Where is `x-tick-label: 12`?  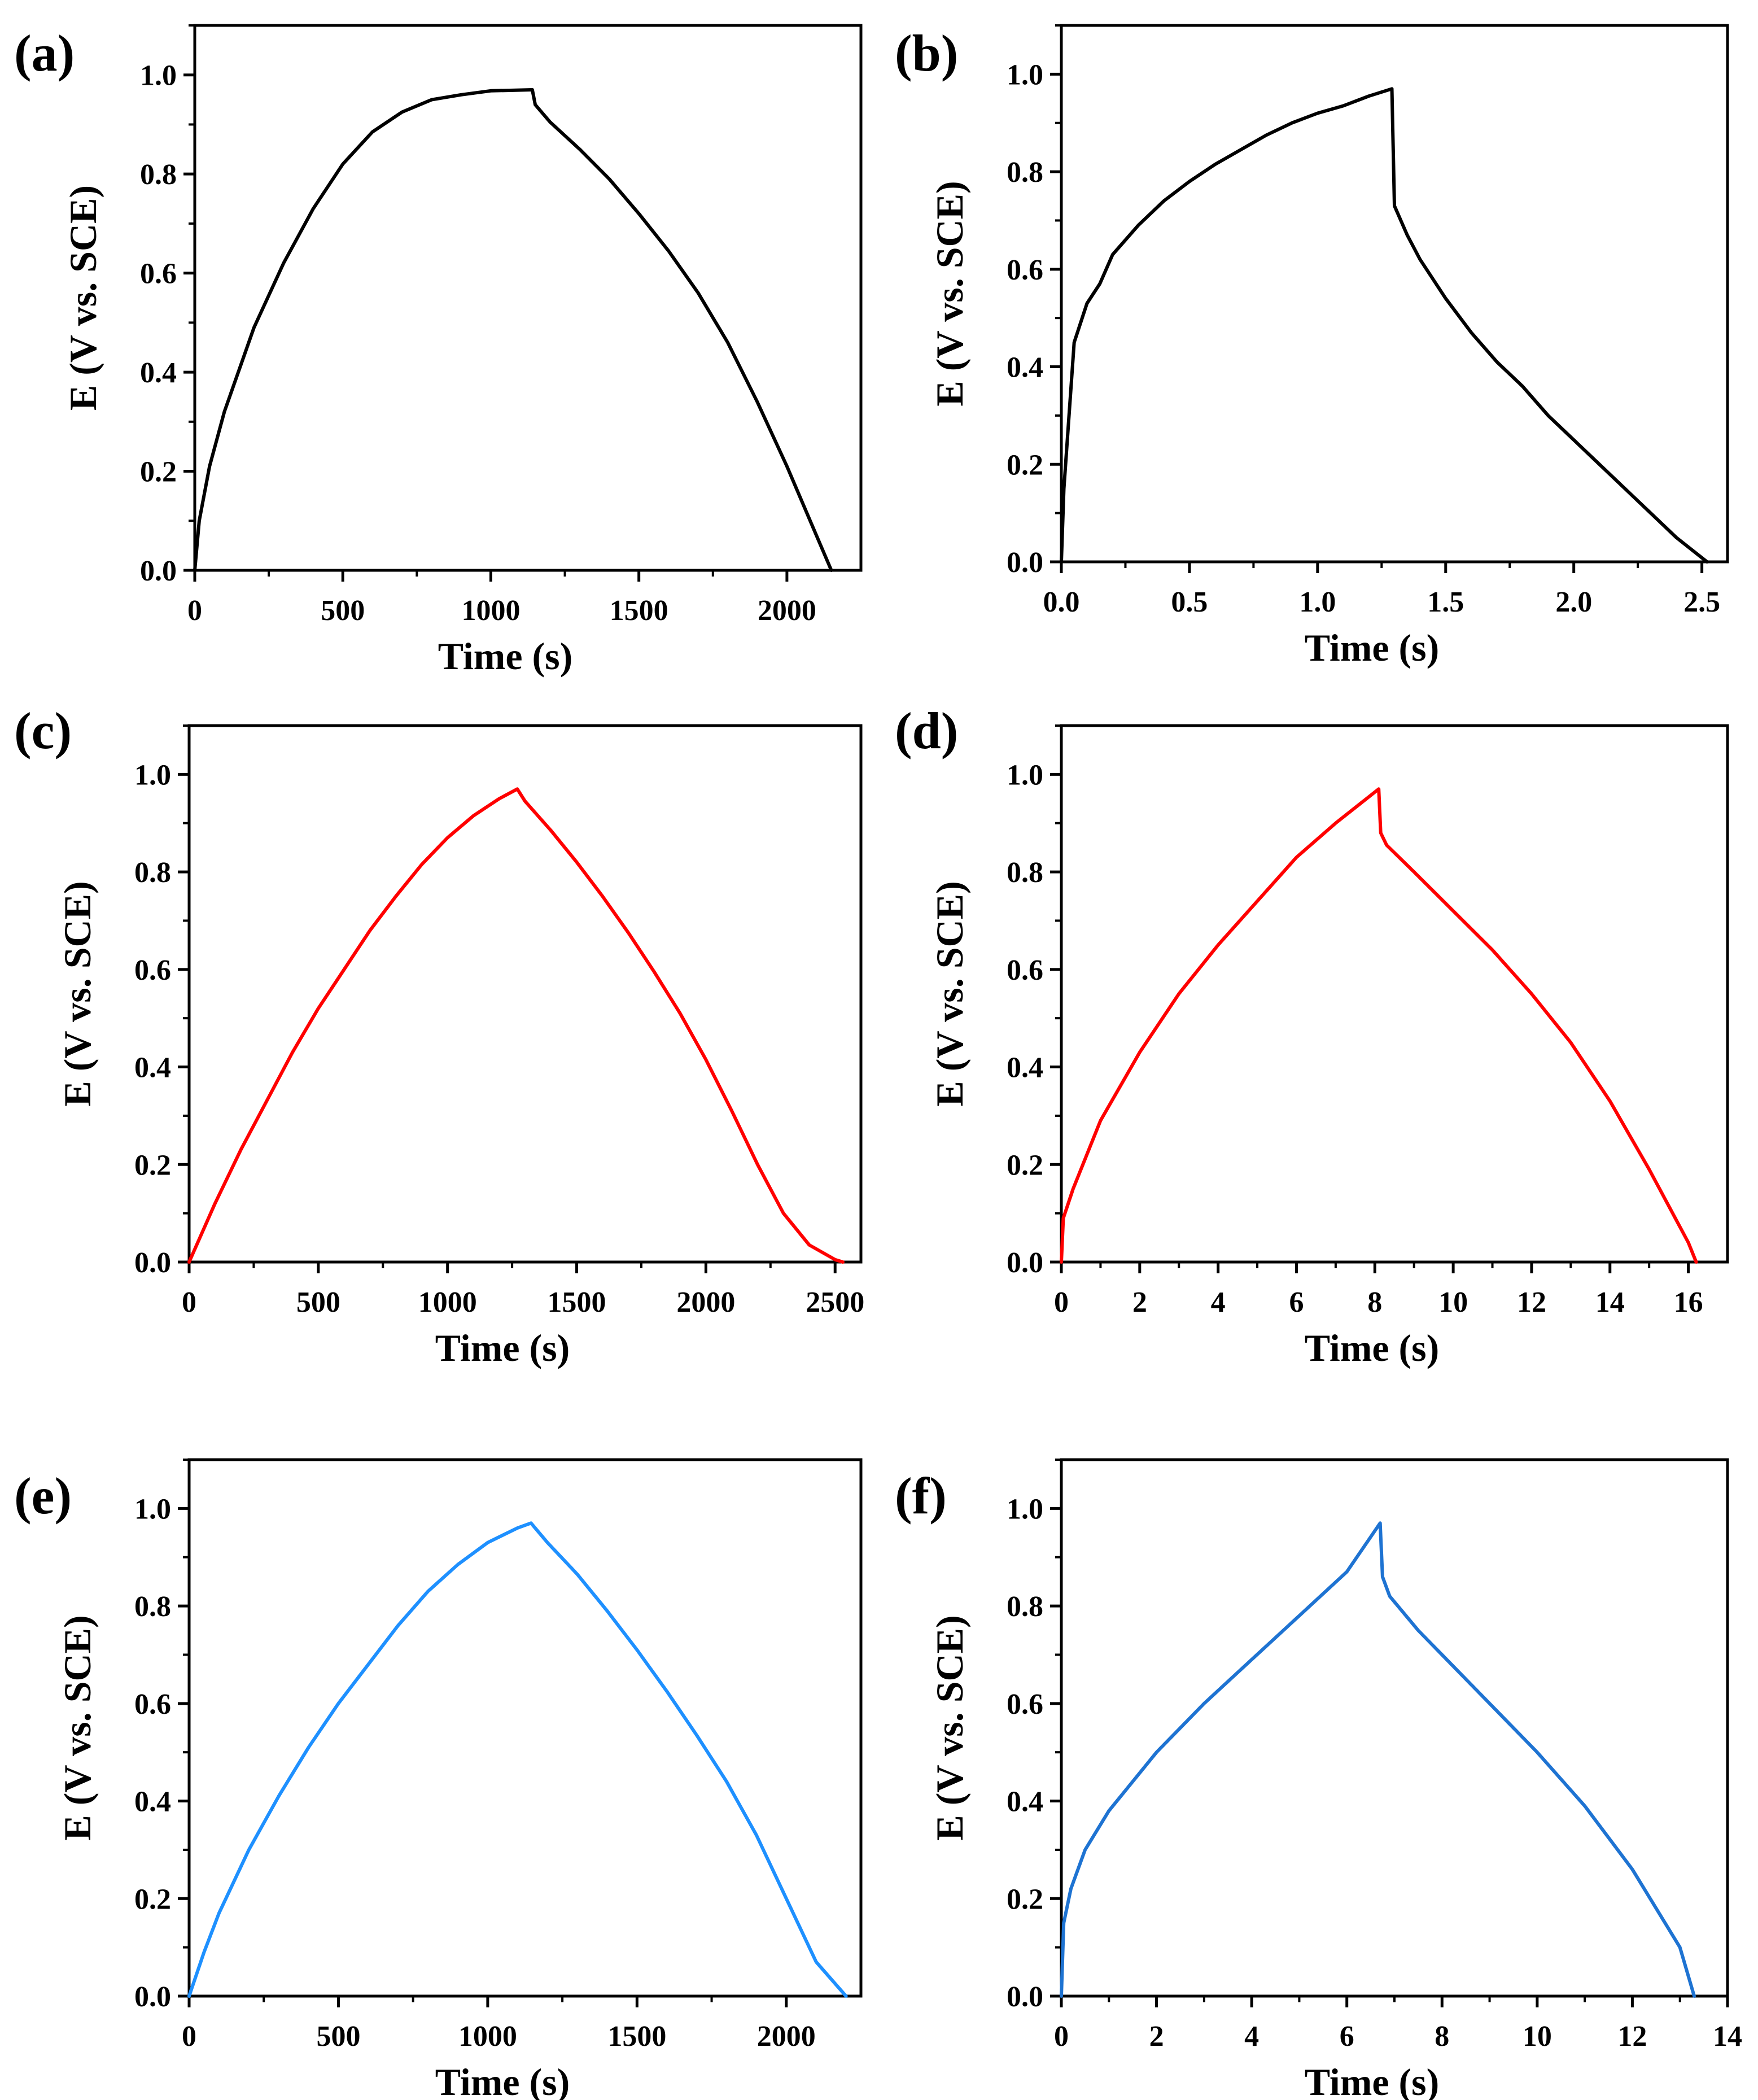
x-tick-label: 12 is located at coordinates (1632, 2036).